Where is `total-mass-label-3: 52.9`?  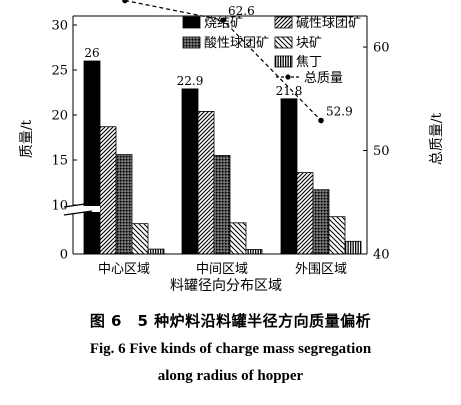 total-mass-label-3: 52.9 is located at coordinates (339, 112).